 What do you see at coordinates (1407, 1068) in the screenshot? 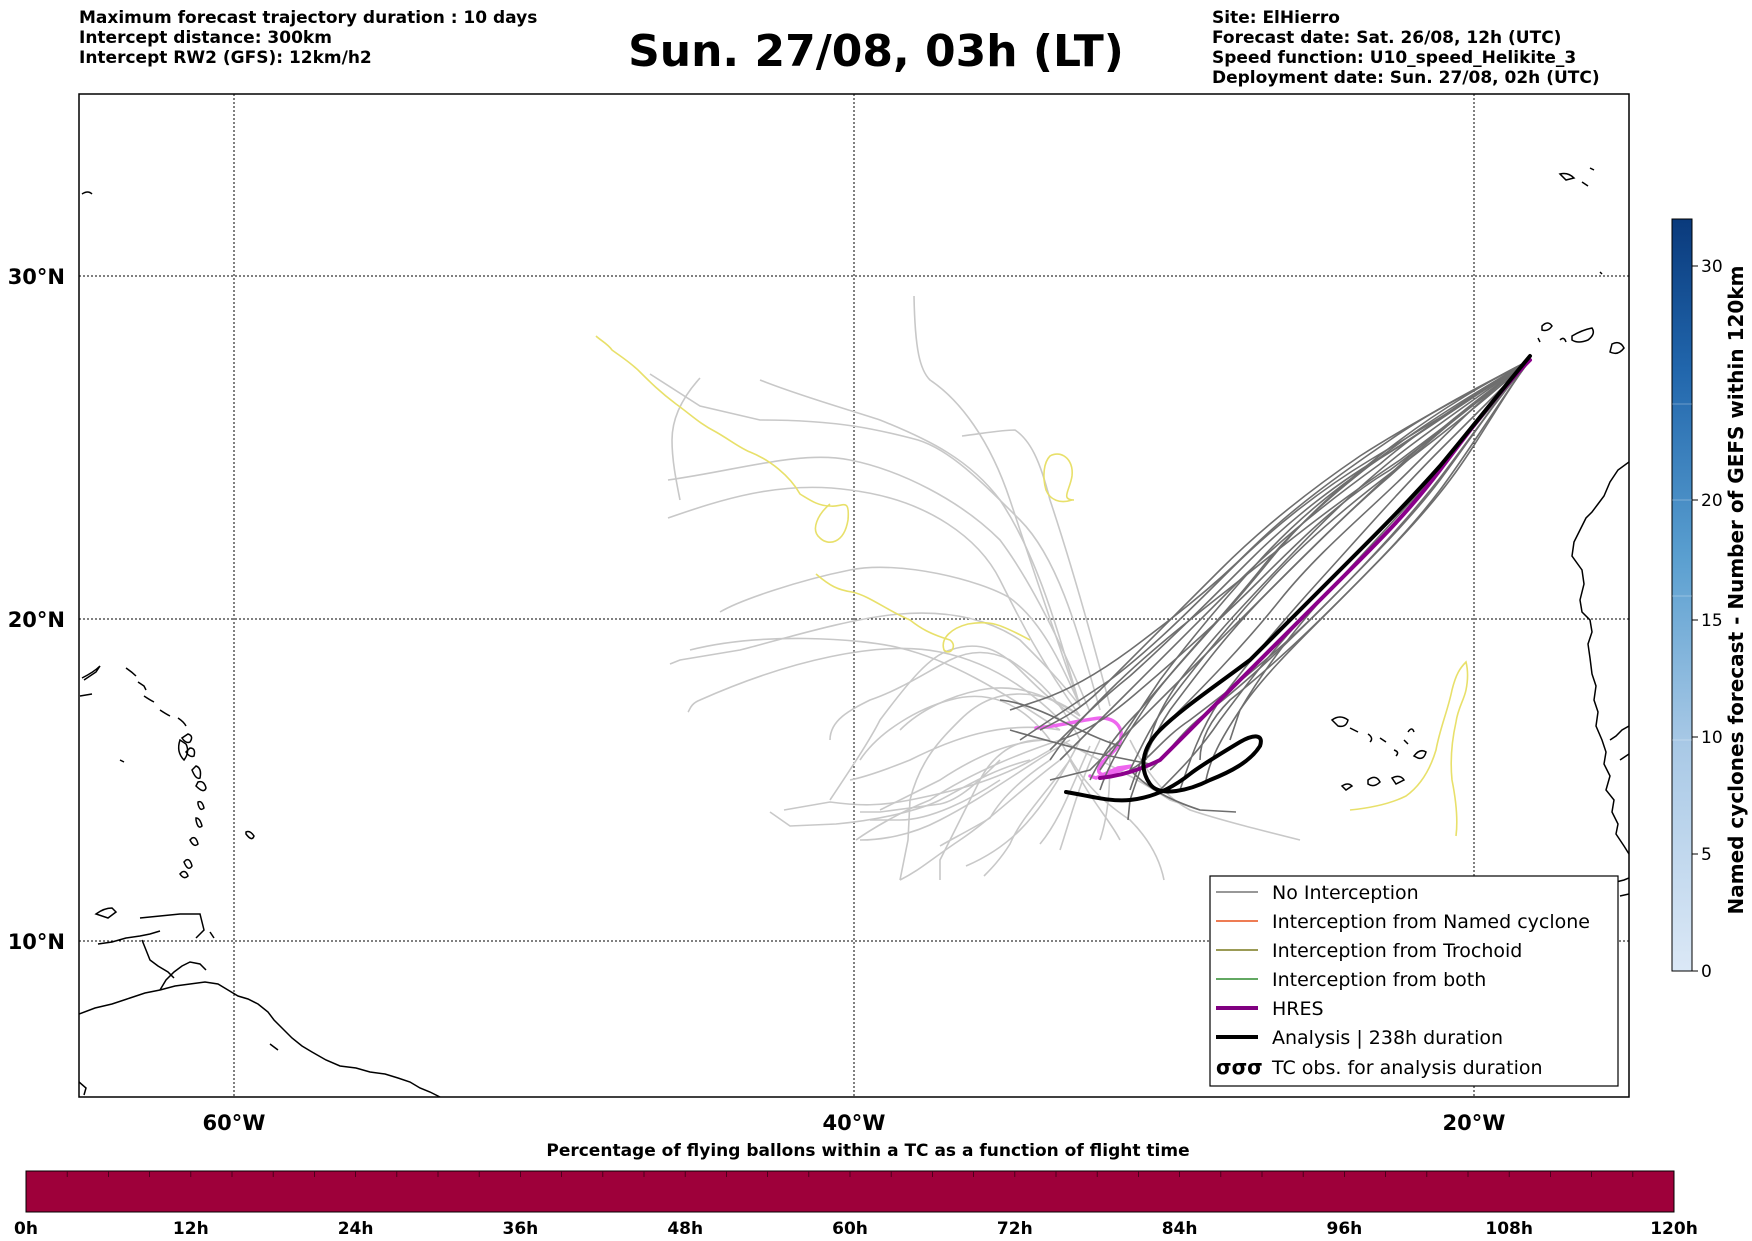
I see `svg-text: TC obs. for analysis duration` at bounding box center [1407, 1068].